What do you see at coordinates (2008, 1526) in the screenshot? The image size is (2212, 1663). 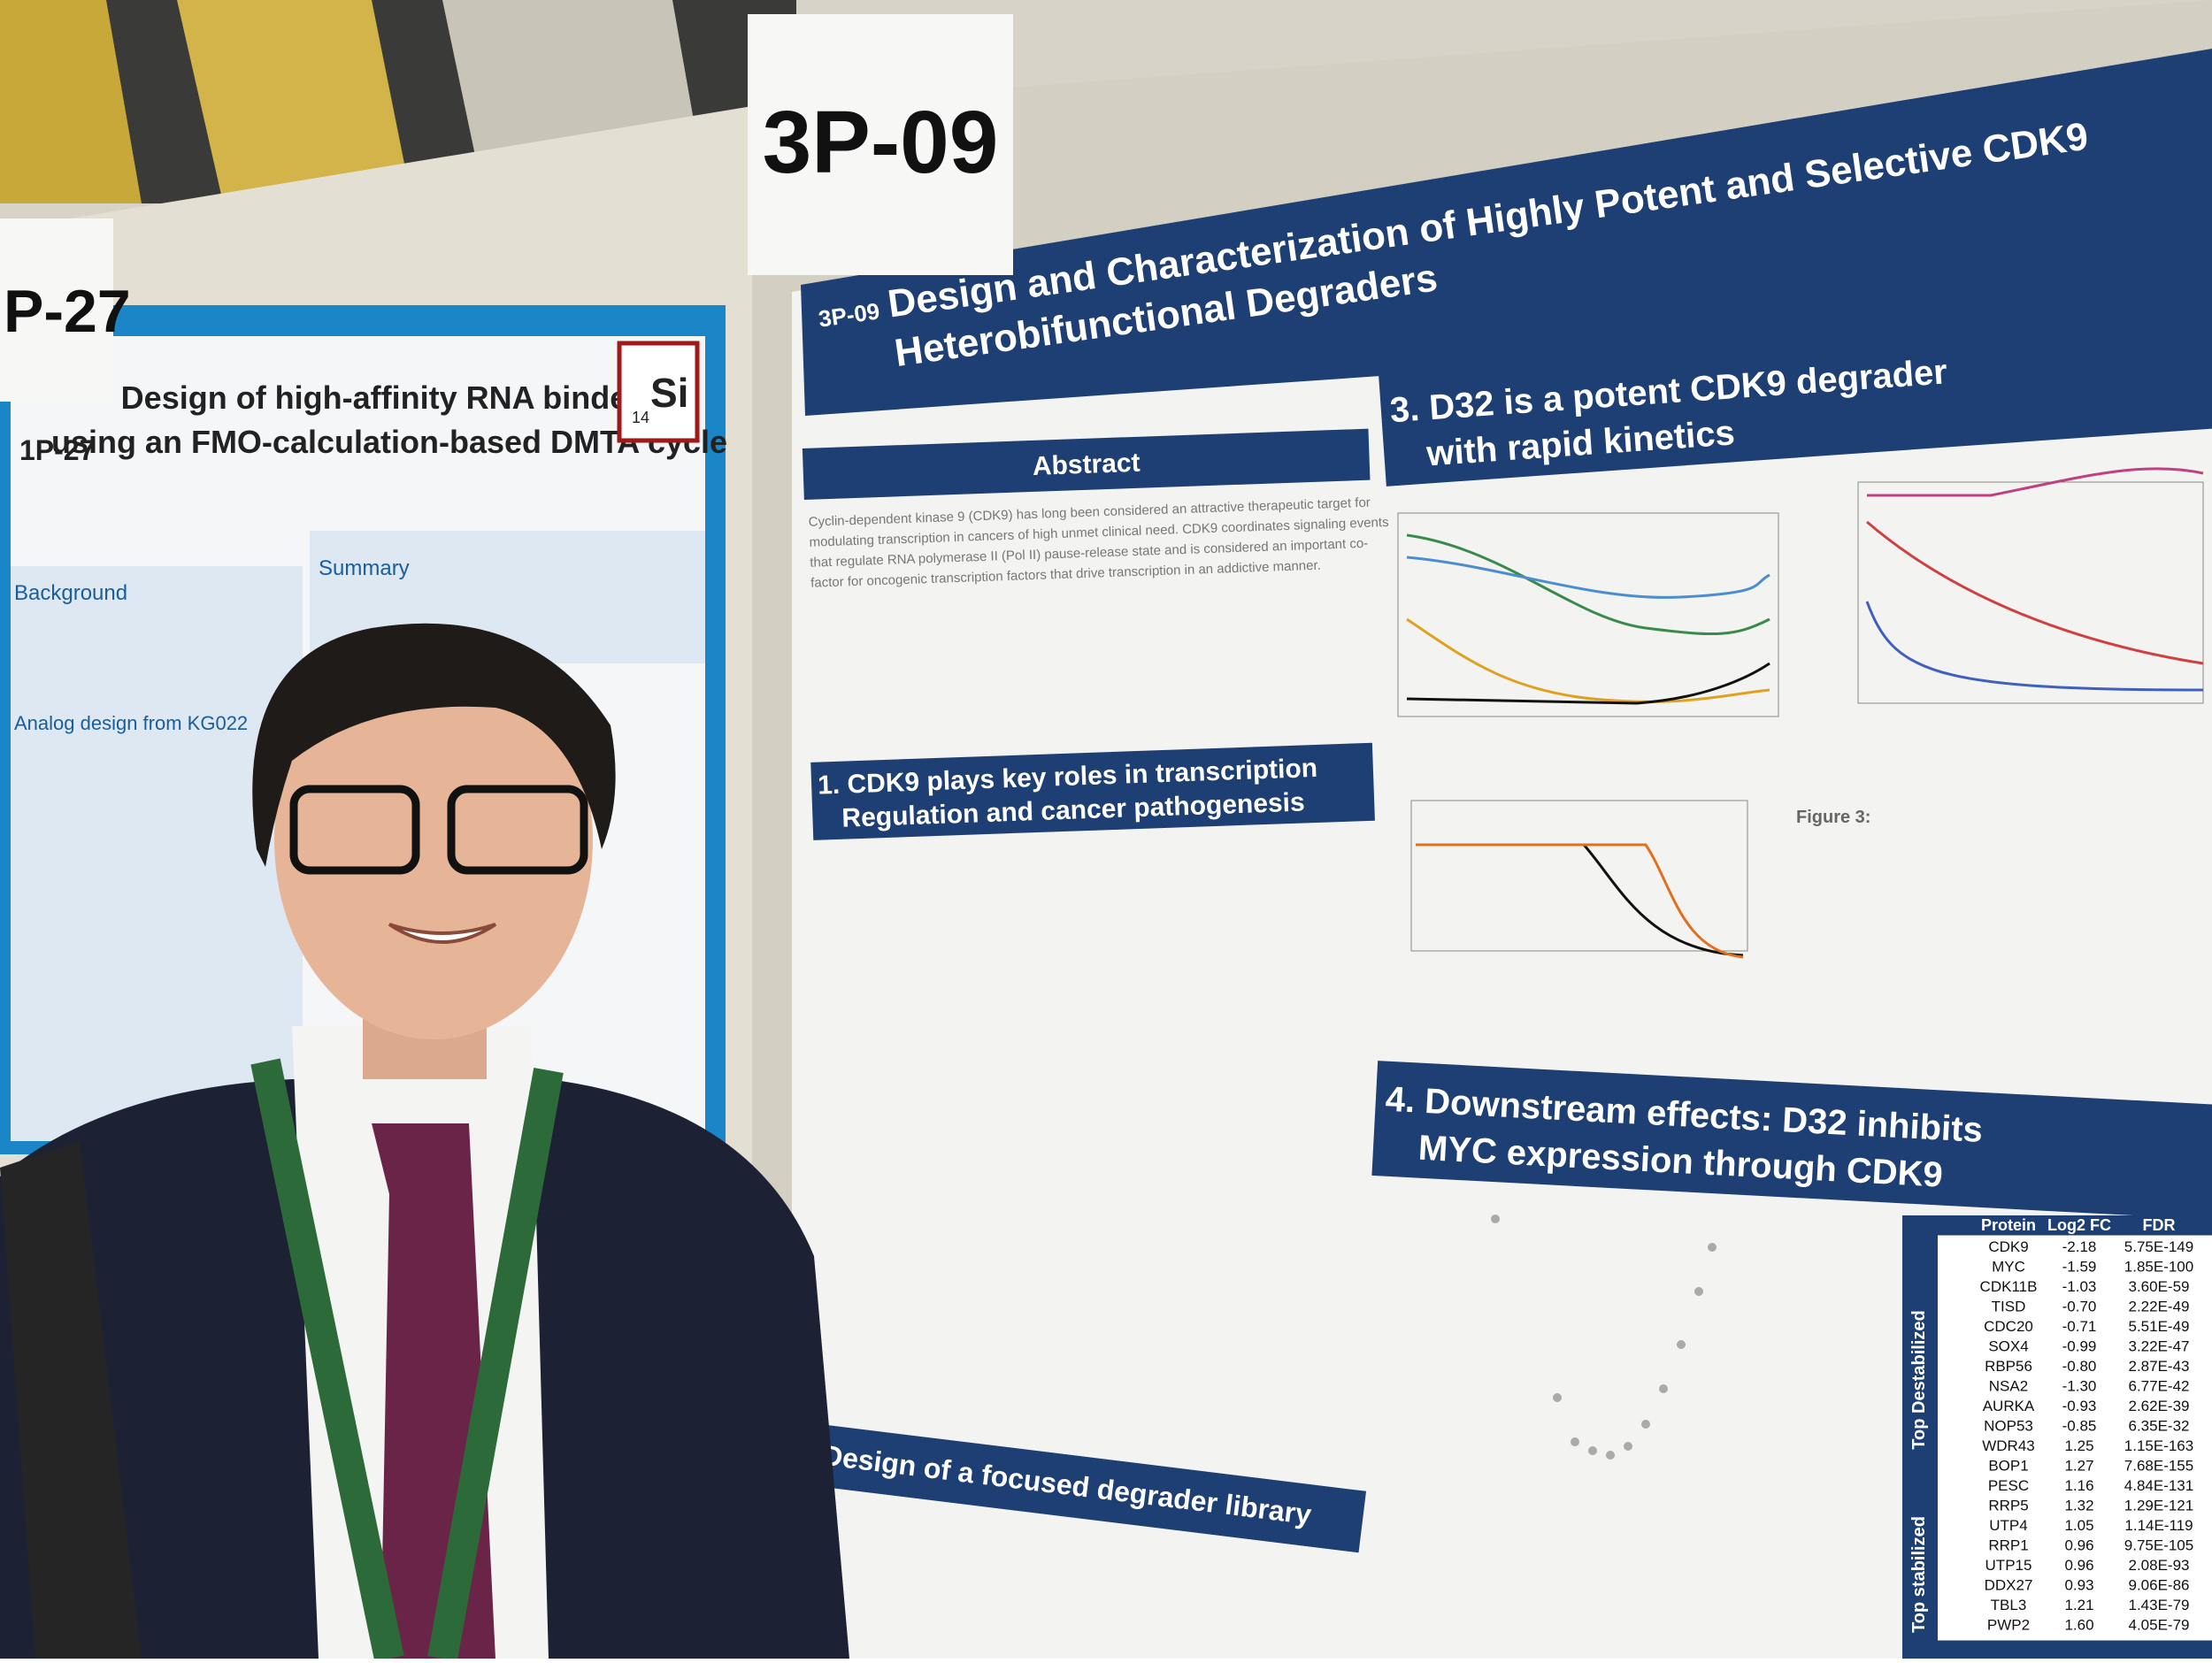 I see `table-cell: UTP4` at bounding box center [2008, 1526].